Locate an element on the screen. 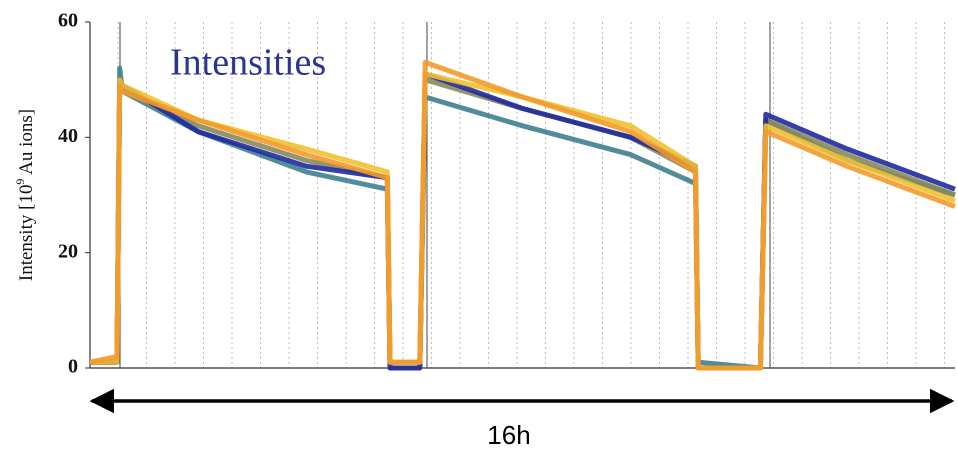  y-tick-label: 40 is located at coordinates (68, 136).